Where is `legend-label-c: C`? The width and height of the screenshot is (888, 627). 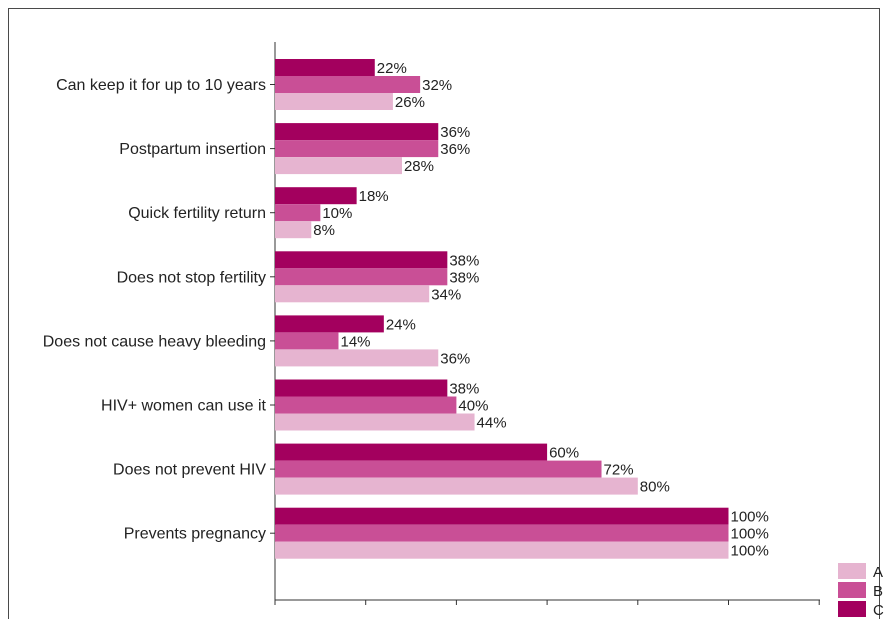 legend-label-c: C is located at coordinates (878, 610).